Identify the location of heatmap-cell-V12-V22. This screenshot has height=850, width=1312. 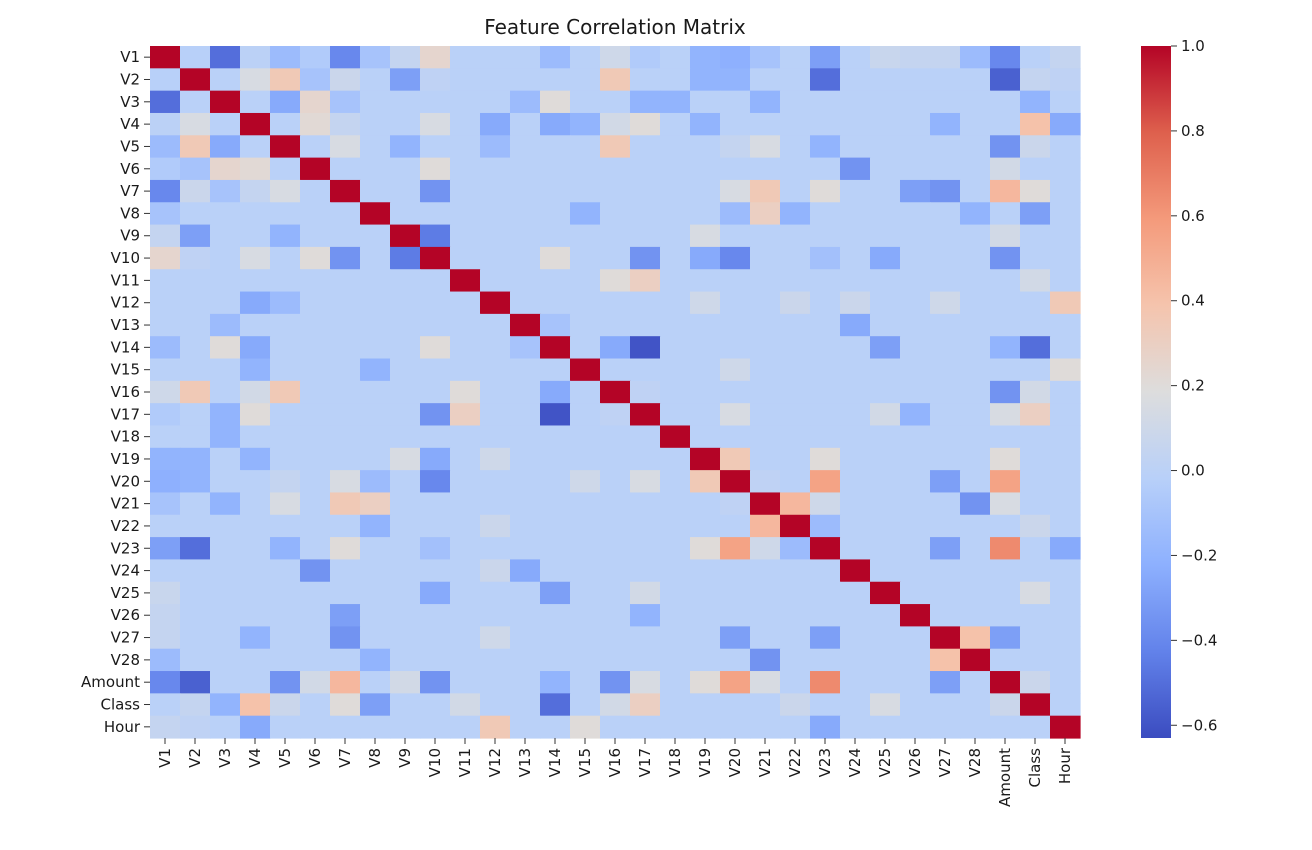
(795, 303).